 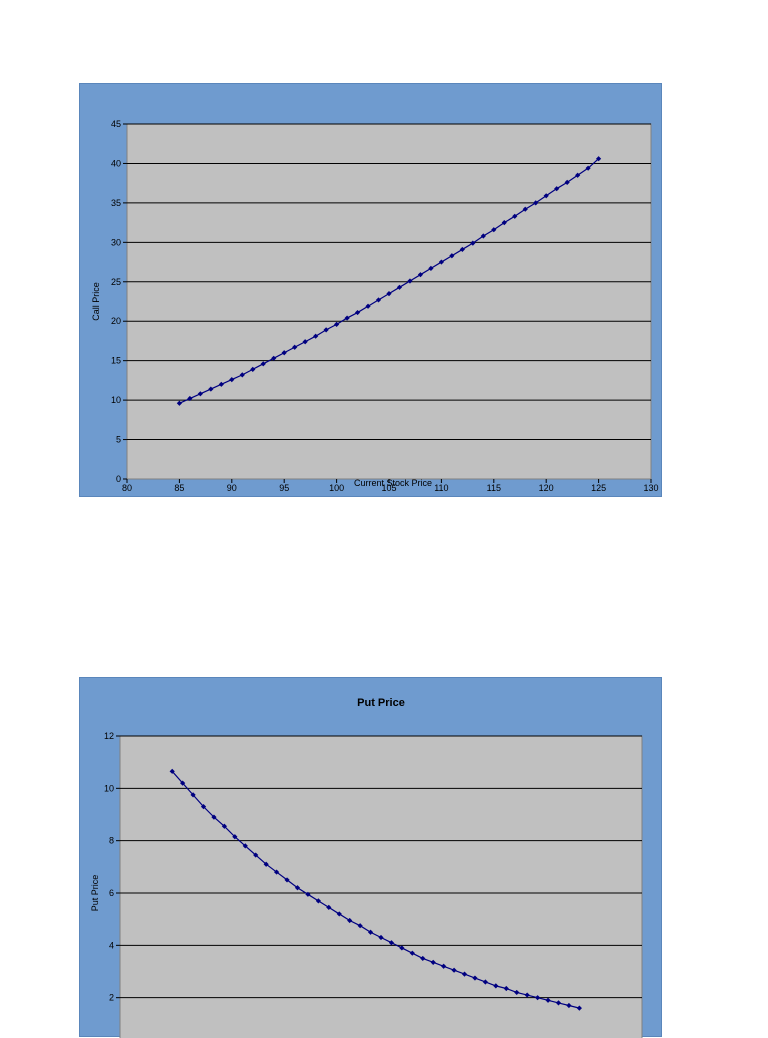 I want to click on x-tick-label: 85, so click(x=179, y=488).